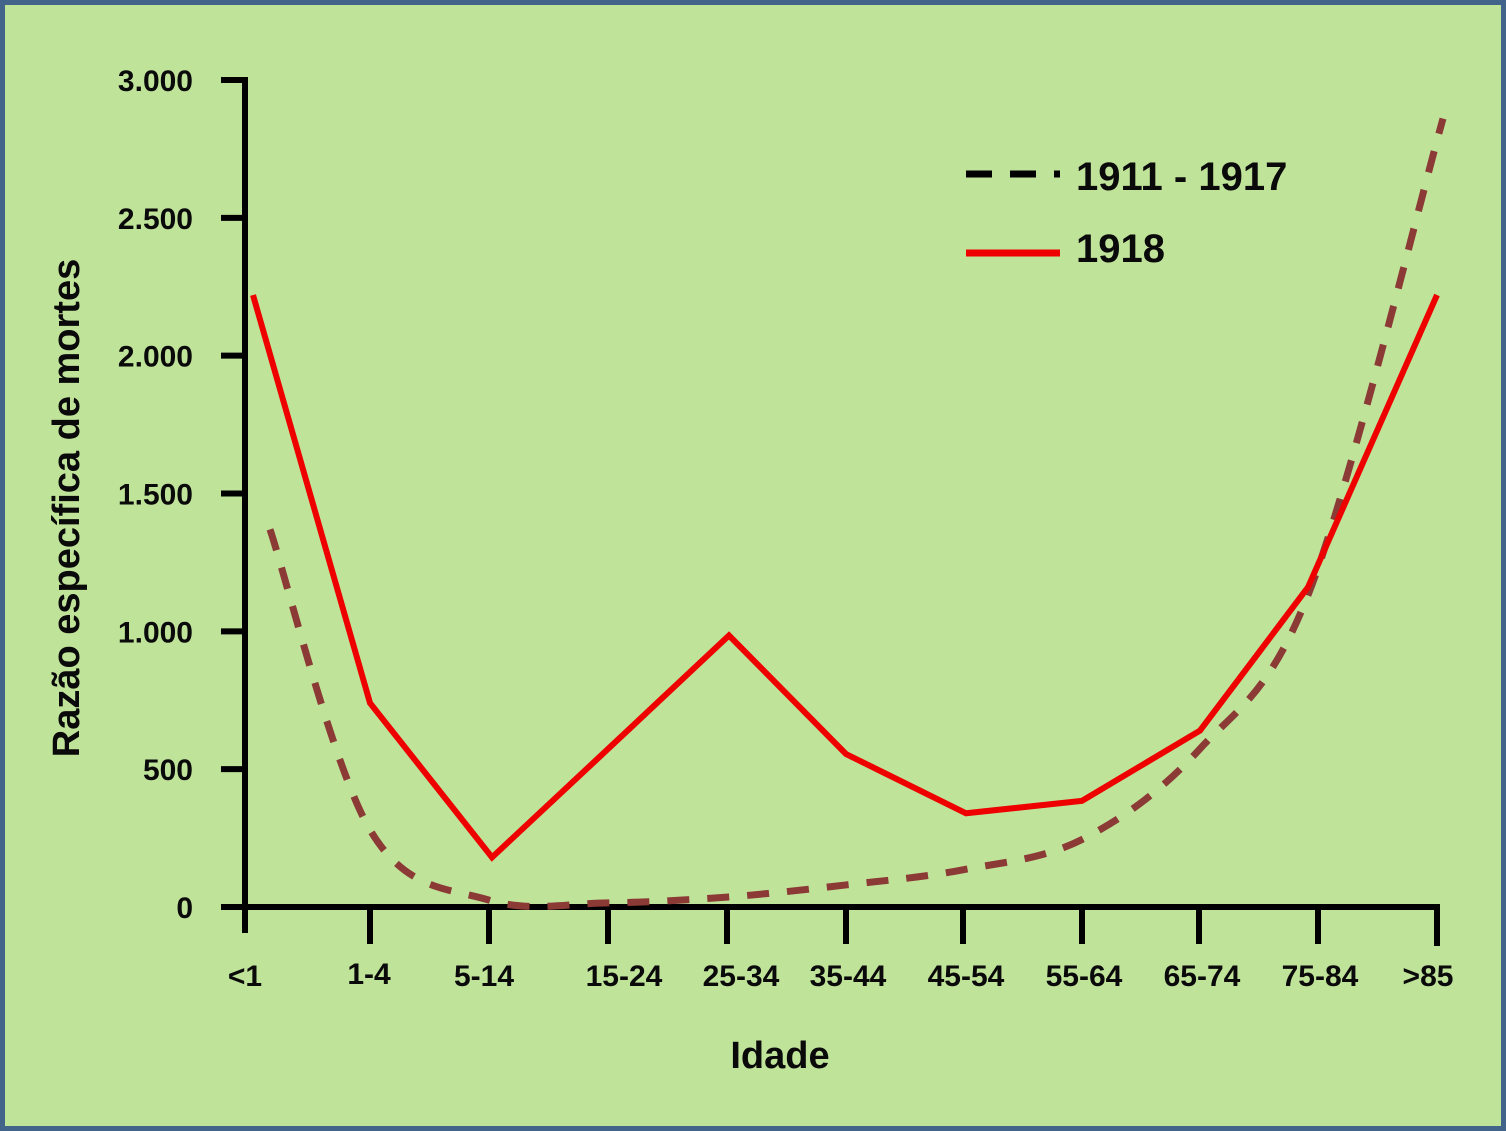 Image resolution: width=1506 pixels, height=1131 pixels. I want to click on y-tick-label: 1.500, so click(155, 495).